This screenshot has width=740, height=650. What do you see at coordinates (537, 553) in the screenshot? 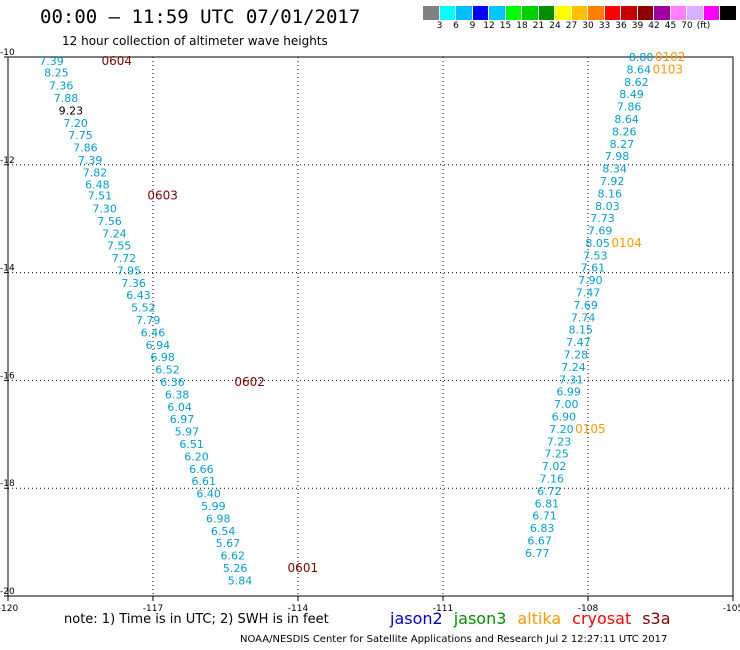
I see `wave-height-point: 6.77` at bounding box center [537, 553].